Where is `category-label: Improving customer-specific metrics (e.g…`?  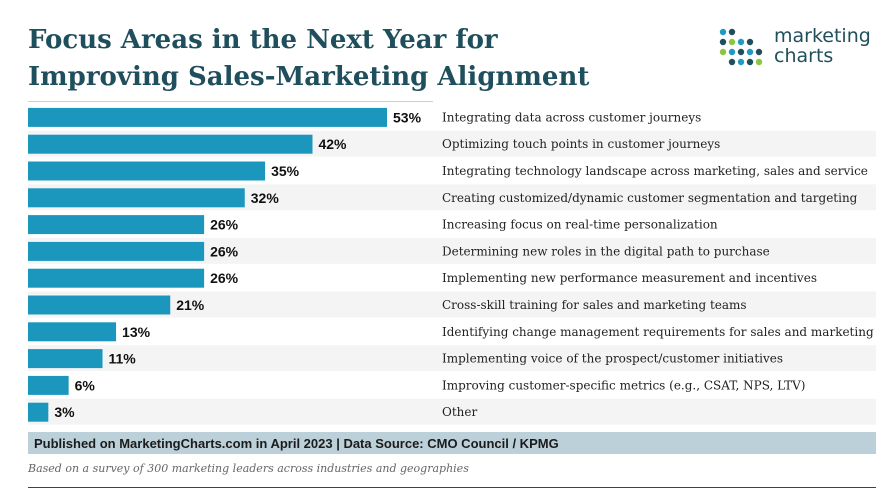 category-label: Improving customer-specific metrics (e.g… is located at coordinates (623, 385).